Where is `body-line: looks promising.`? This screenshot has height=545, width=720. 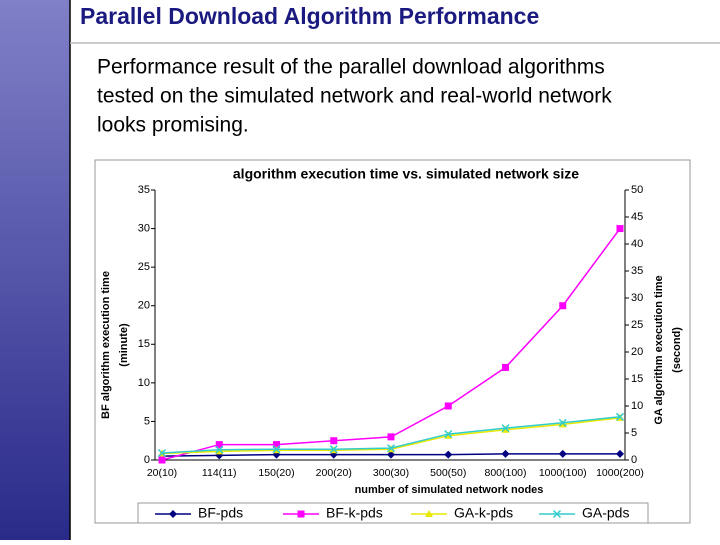
body-line: looks promising. is located at coordinates (173, 125).